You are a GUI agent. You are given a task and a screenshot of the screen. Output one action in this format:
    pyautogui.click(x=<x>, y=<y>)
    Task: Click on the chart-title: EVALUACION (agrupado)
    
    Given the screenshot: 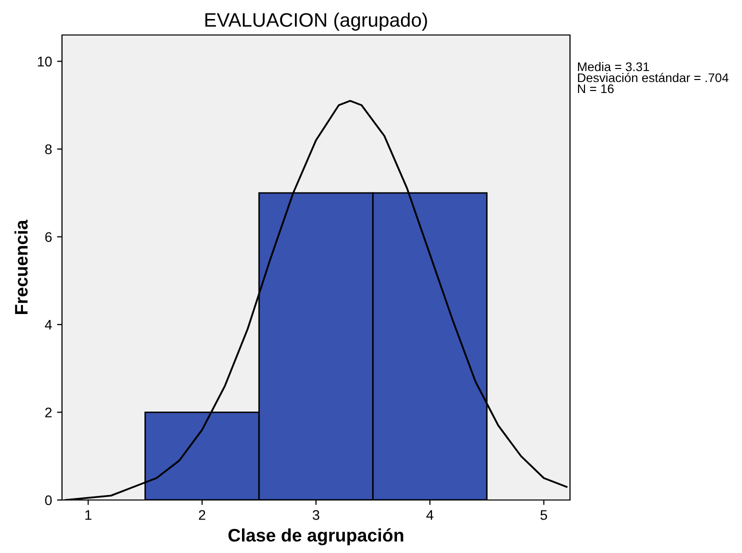 What is the action you would take?
    pyautogui.click(x=316, y=21)
    